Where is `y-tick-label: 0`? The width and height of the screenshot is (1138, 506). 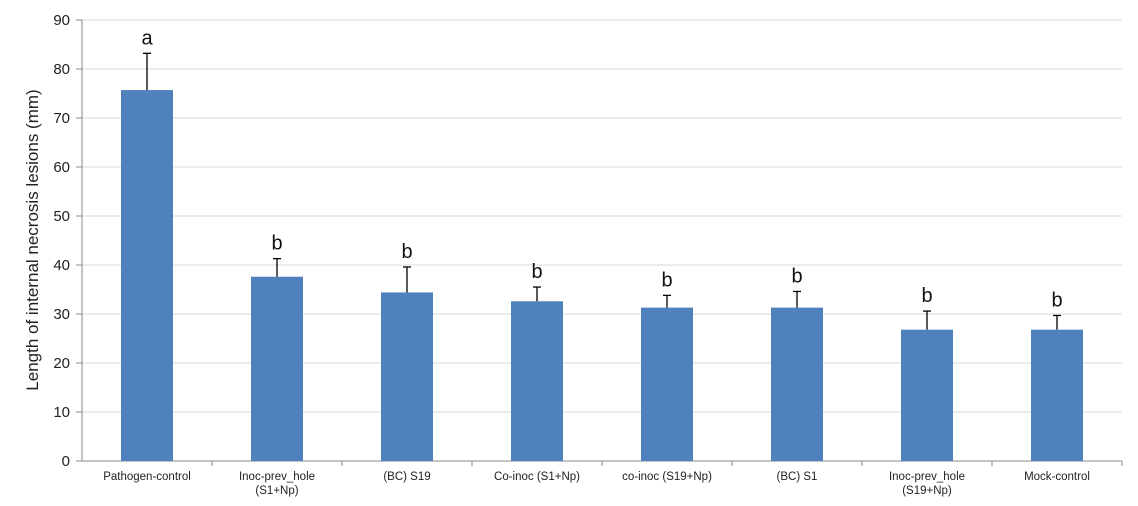
y-tick-label: 0 is located at coordinates (66, 461).